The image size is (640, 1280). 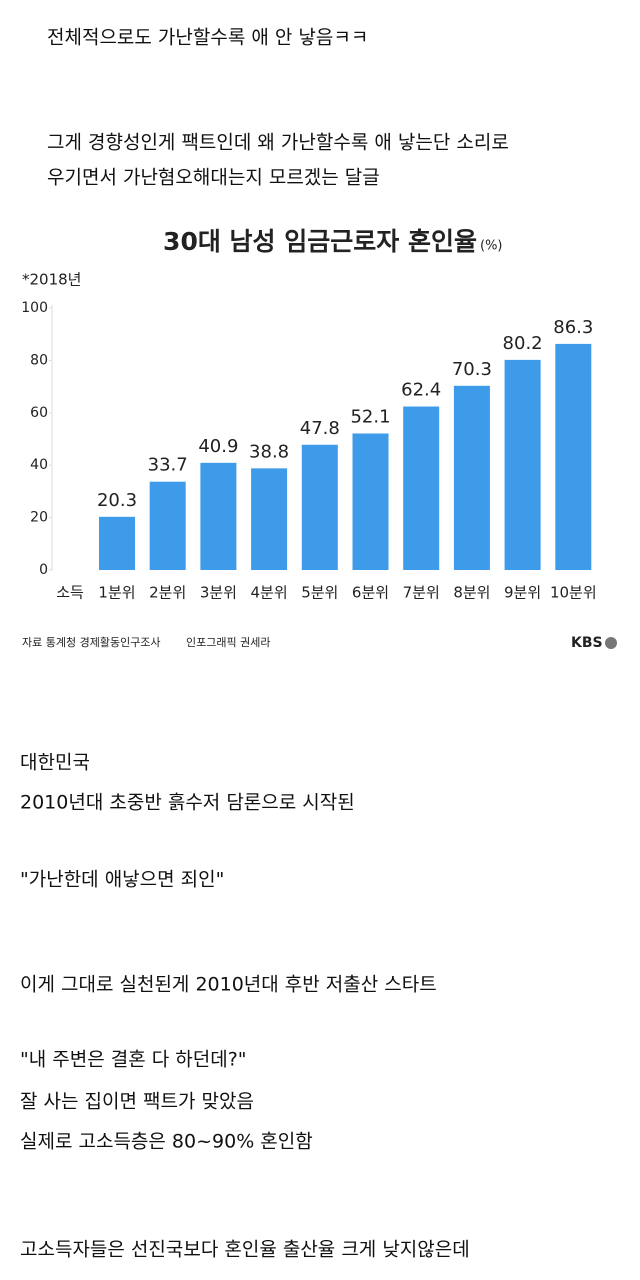 What do you see at coordinates (278, 143) in the screenshot?
I see `post-text: 그게 경향성인게 팩트인데 왜 가난할수록 애 낳는단 소리로` at bounding box center [278, 143].